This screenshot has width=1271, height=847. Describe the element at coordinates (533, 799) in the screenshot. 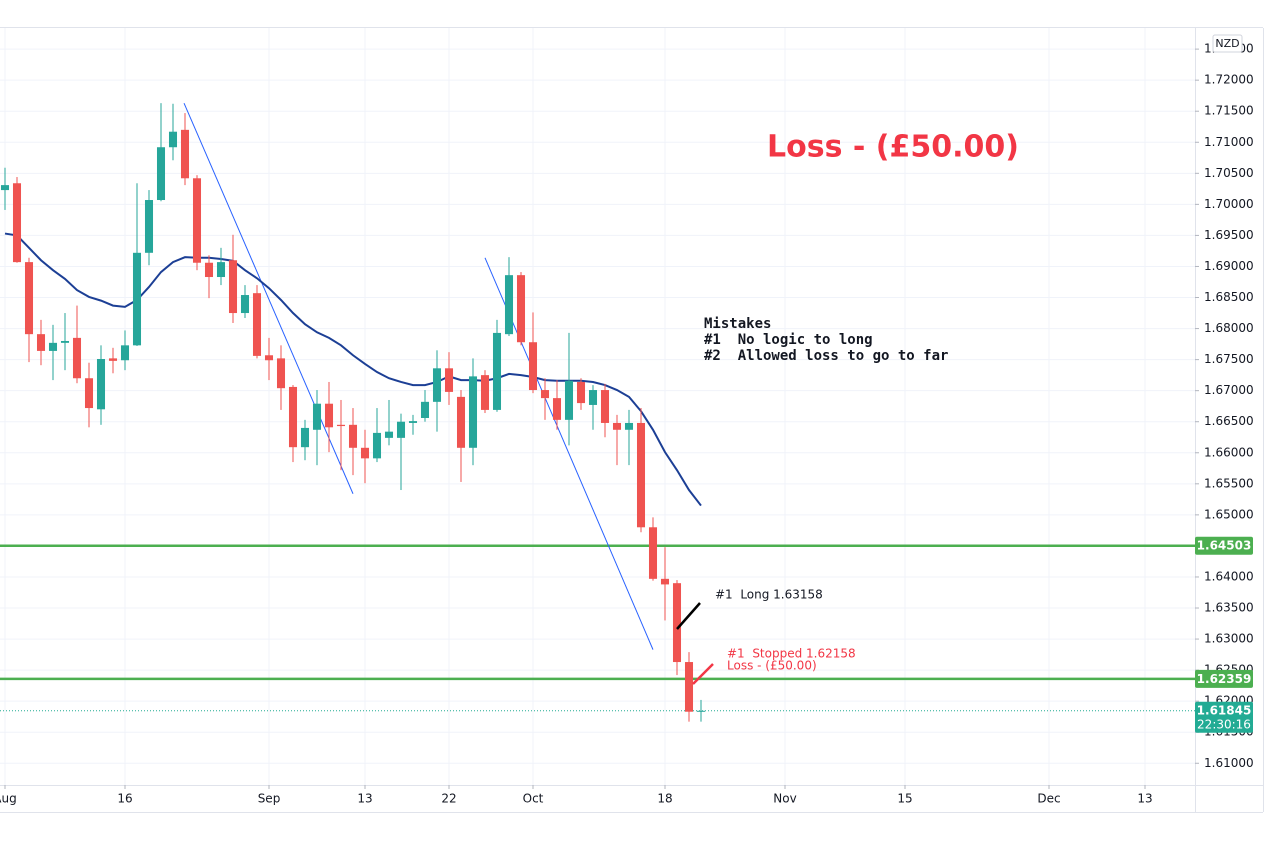

I see `x-tick-label: Oct` at that location.